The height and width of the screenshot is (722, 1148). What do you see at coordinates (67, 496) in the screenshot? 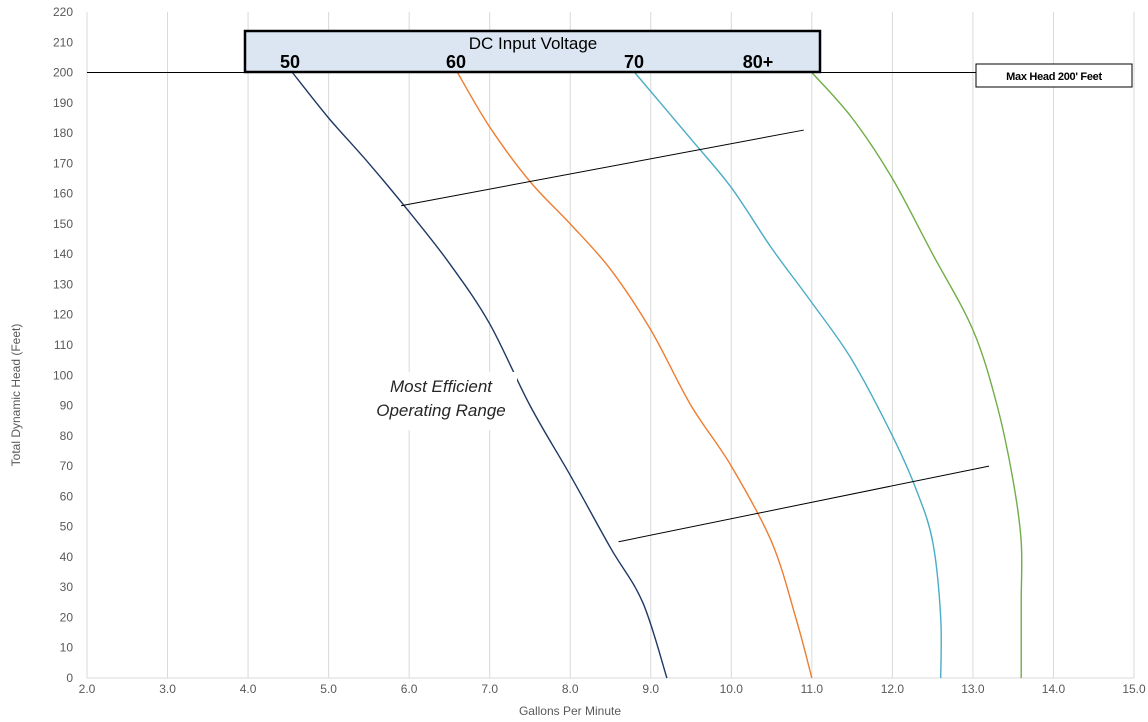
I see `y-tick-60: 60` at bounding box center [67, 496].